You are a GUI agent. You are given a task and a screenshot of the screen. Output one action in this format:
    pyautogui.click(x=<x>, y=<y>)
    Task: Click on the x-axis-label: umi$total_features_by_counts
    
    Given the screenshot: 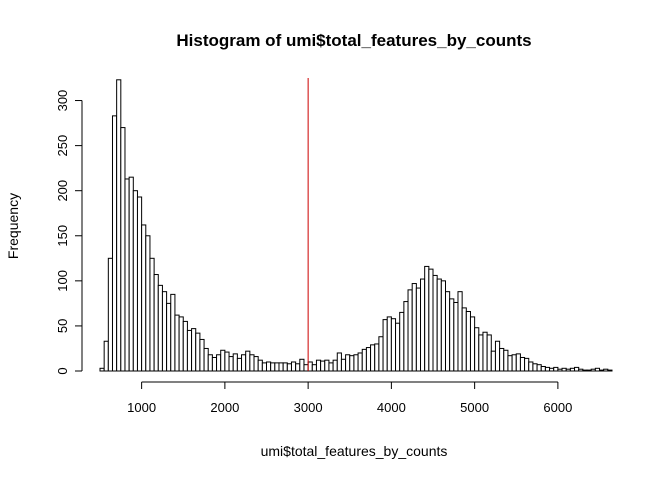 What is the action you would take?
    pyautogui.click(x=354, y=451)
    